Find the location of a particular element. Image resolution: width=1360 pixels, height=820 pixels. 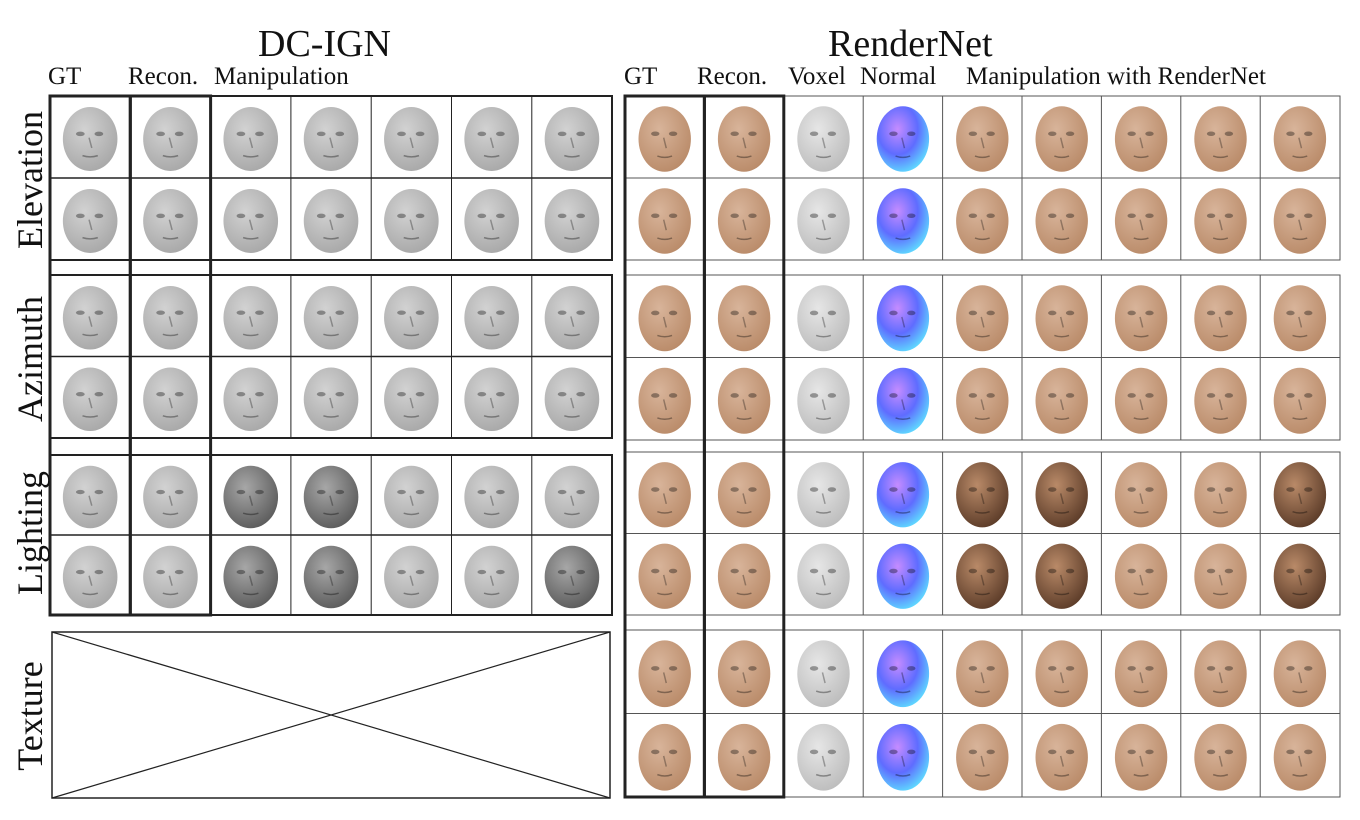

rendernet-title: RenderNet is located at coordinates (910, 44).